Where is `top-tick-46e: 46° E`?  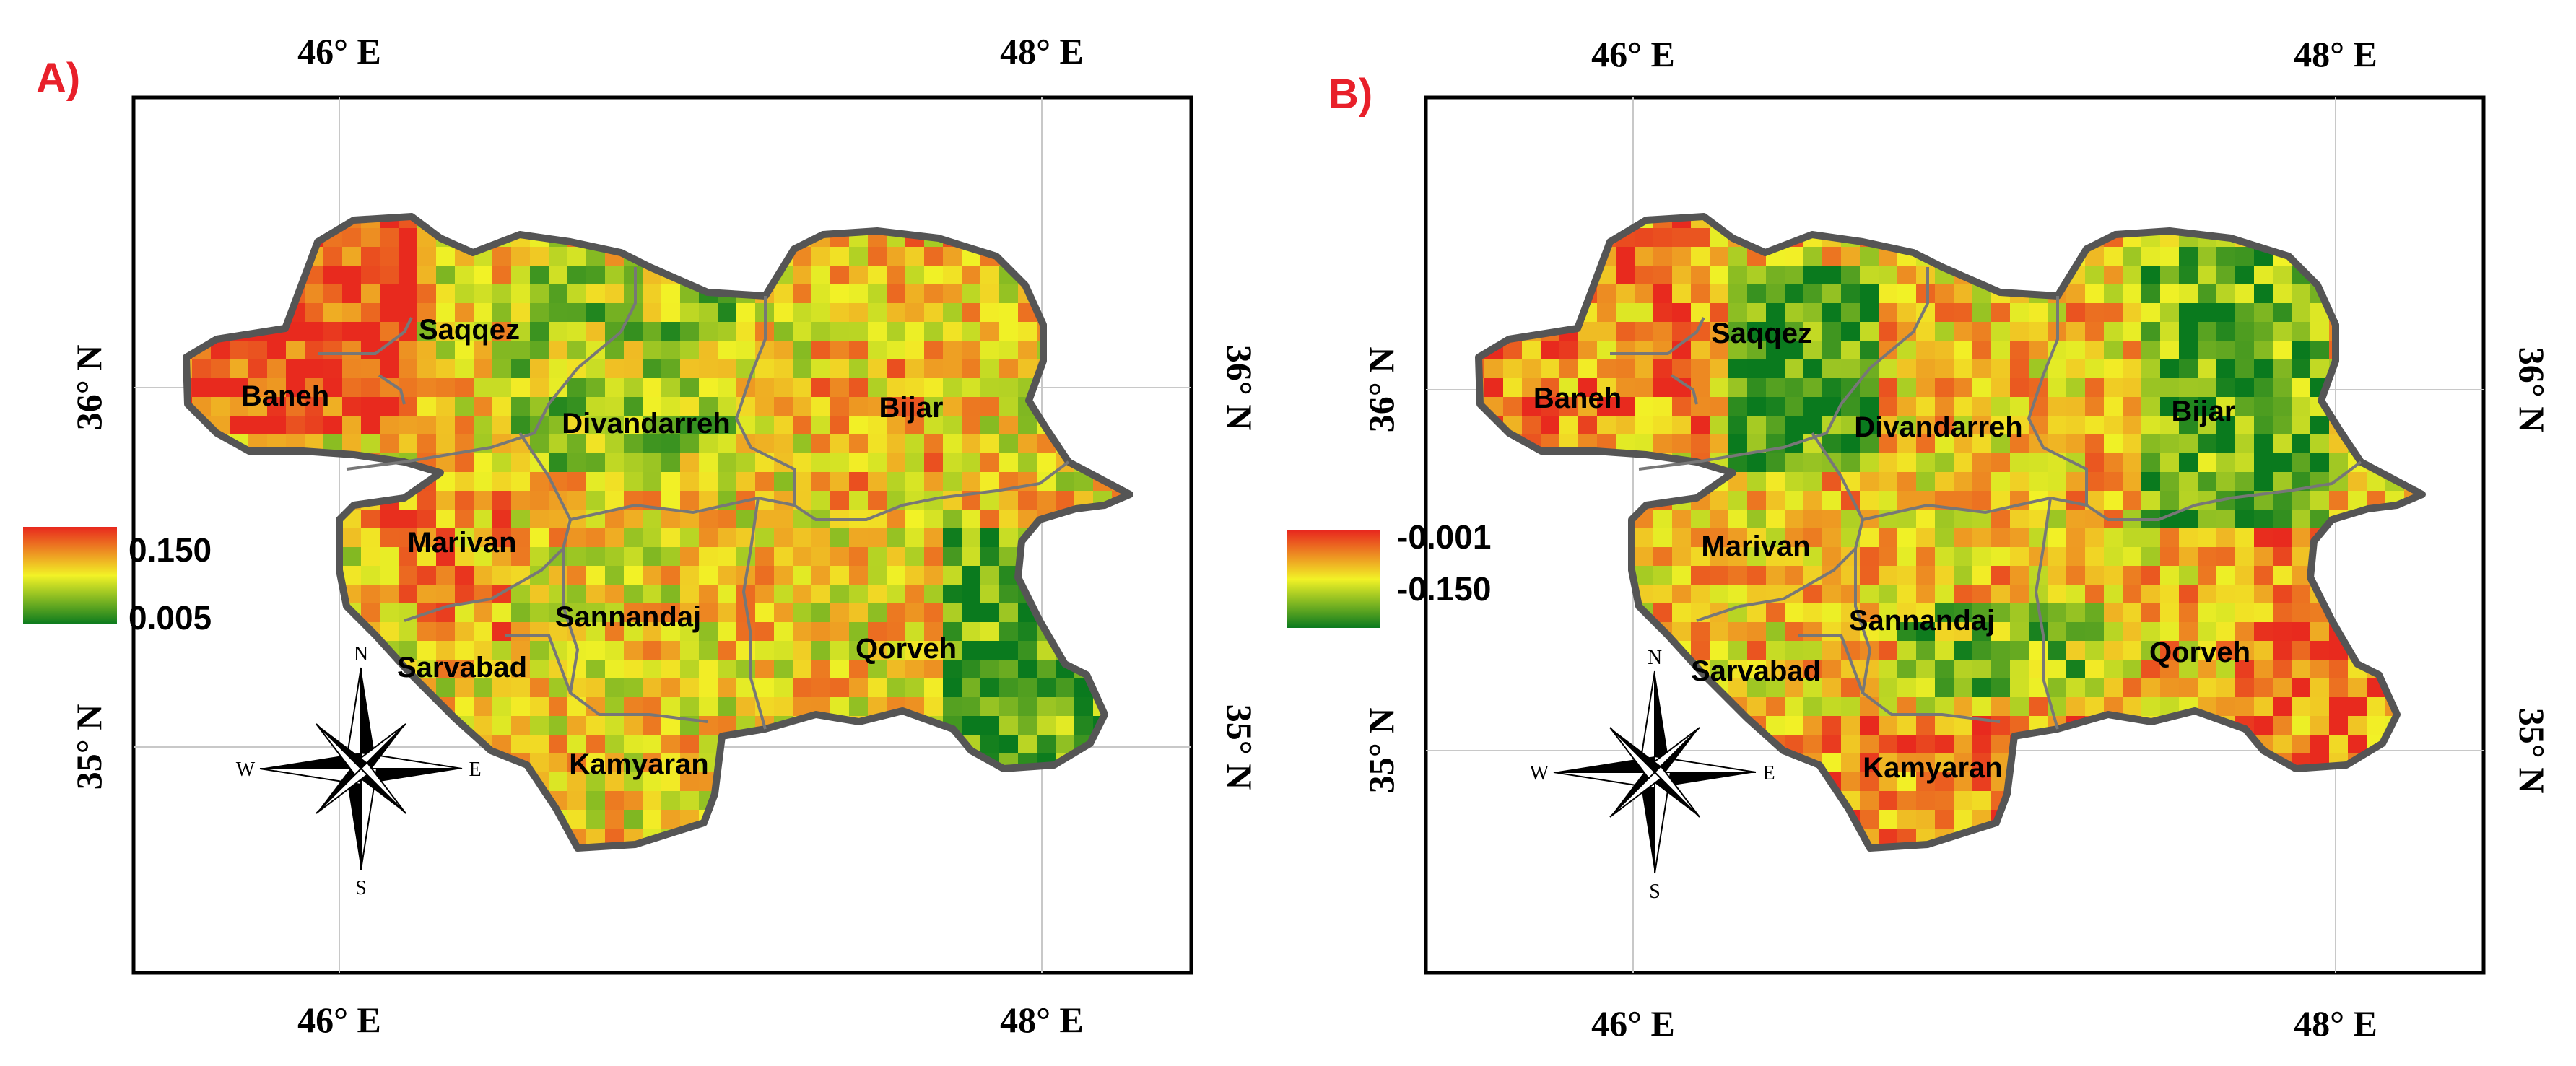
top-tick-46e: 46° E is located at coordinates (1633, 54).